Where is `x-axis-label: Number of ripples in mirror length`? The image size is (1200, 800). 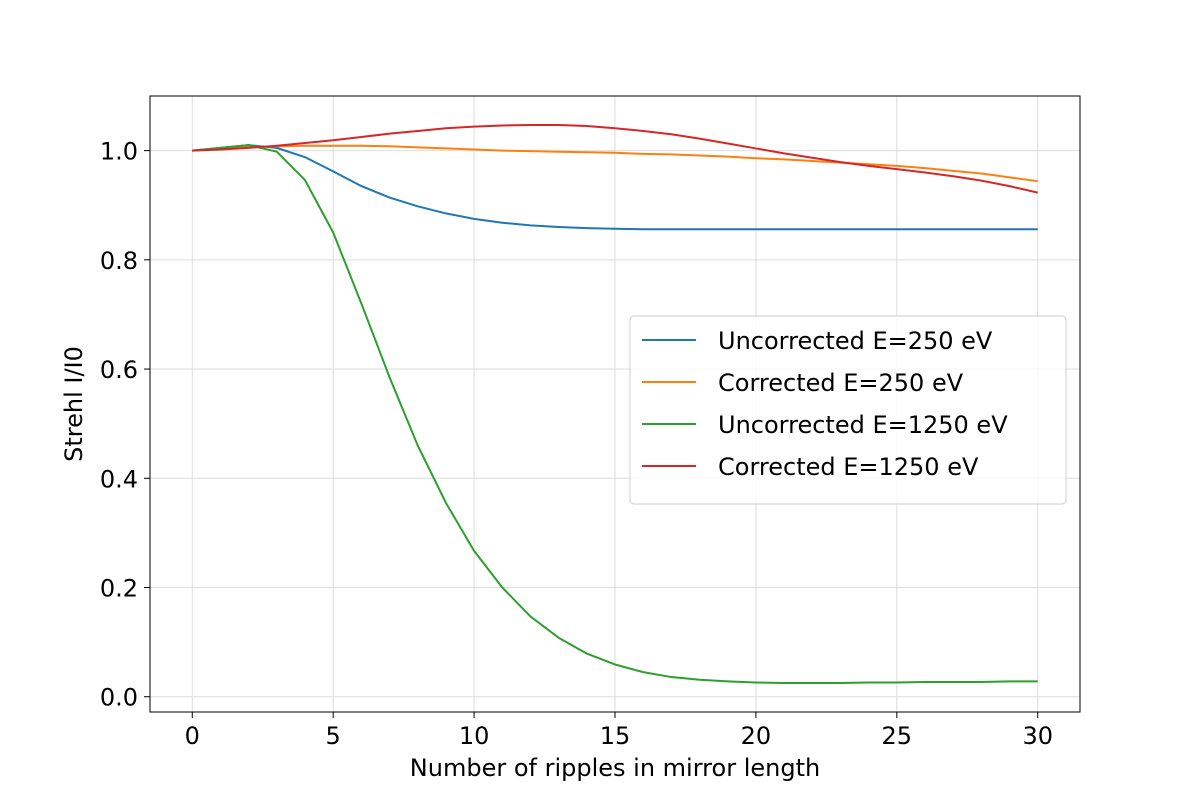
x-axis-label: Number of ripples in mirror length is located at coordinates (615, 768).